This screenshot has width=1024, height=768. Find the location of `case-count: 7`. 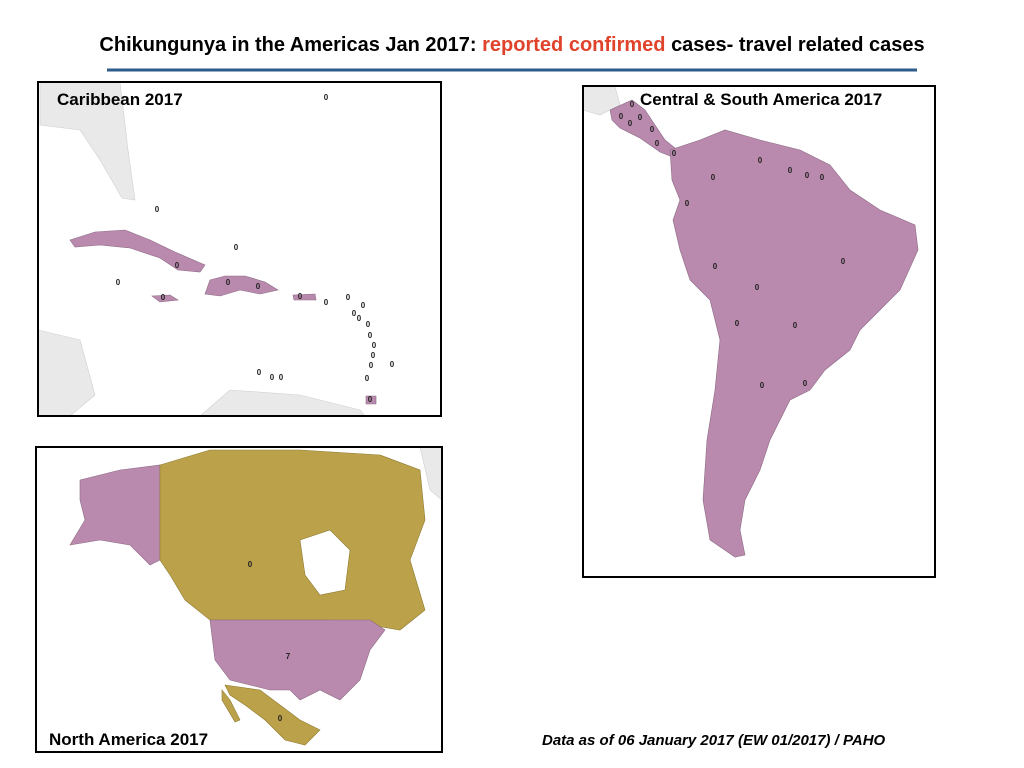

case-count: 7 is located at coordinates (288, 656).